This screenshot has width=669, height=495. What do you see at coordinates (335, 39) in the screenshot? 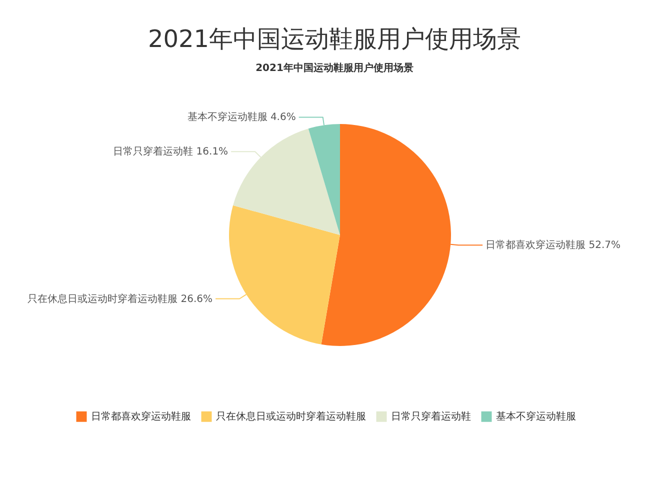
I see `chart-title: 2021年中国运动鞋服用户使用场景` at bounding box center [335, 39].